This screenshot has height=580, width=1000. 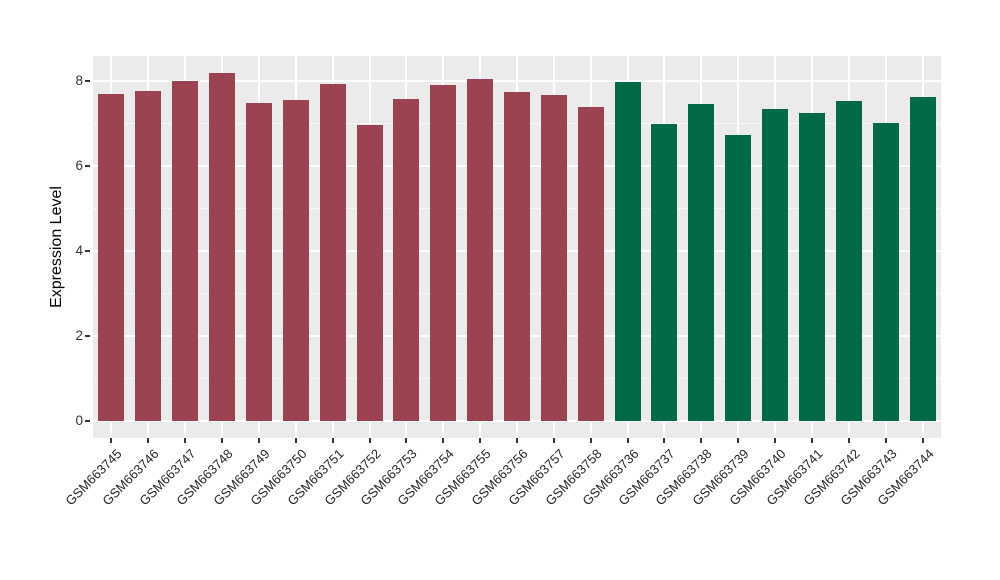 I want to click on bar-gsm663739, so click(x=738, y=278).